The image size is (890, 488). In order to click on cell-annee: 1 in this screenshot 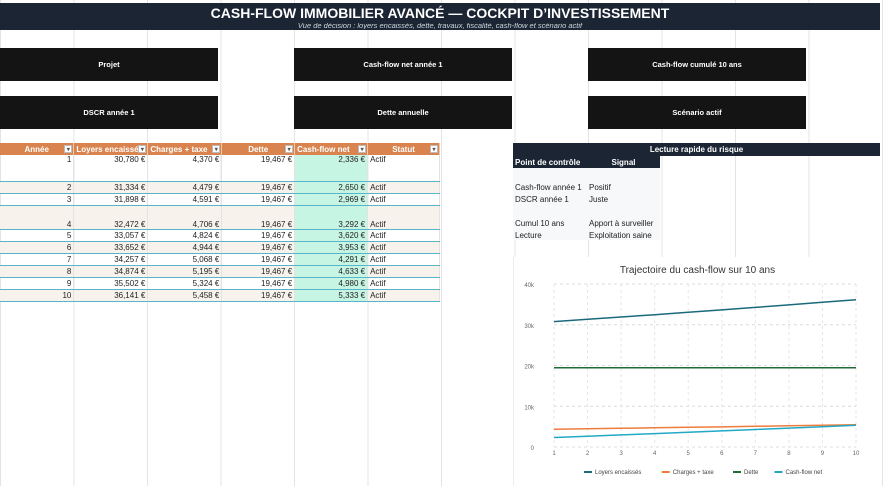, I will do `click(37, 168)`.